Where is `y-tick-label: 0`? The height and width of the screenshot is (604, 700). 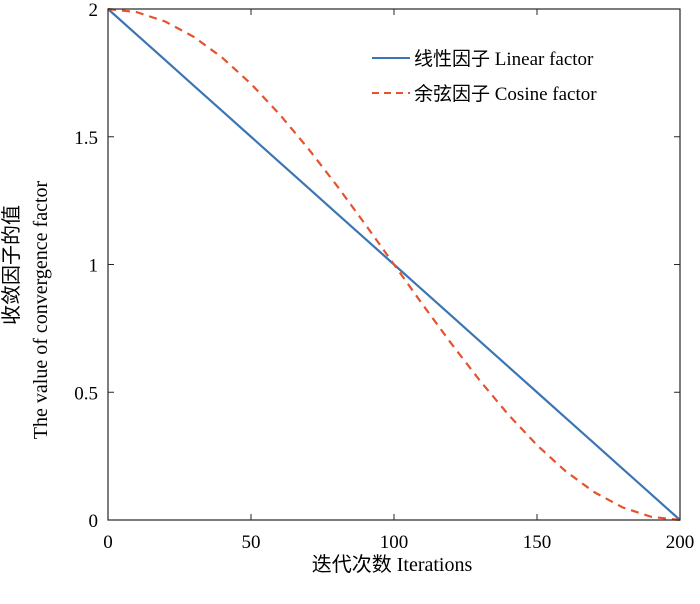 y-tick-label: 0 is located at coordinates (94, 521).